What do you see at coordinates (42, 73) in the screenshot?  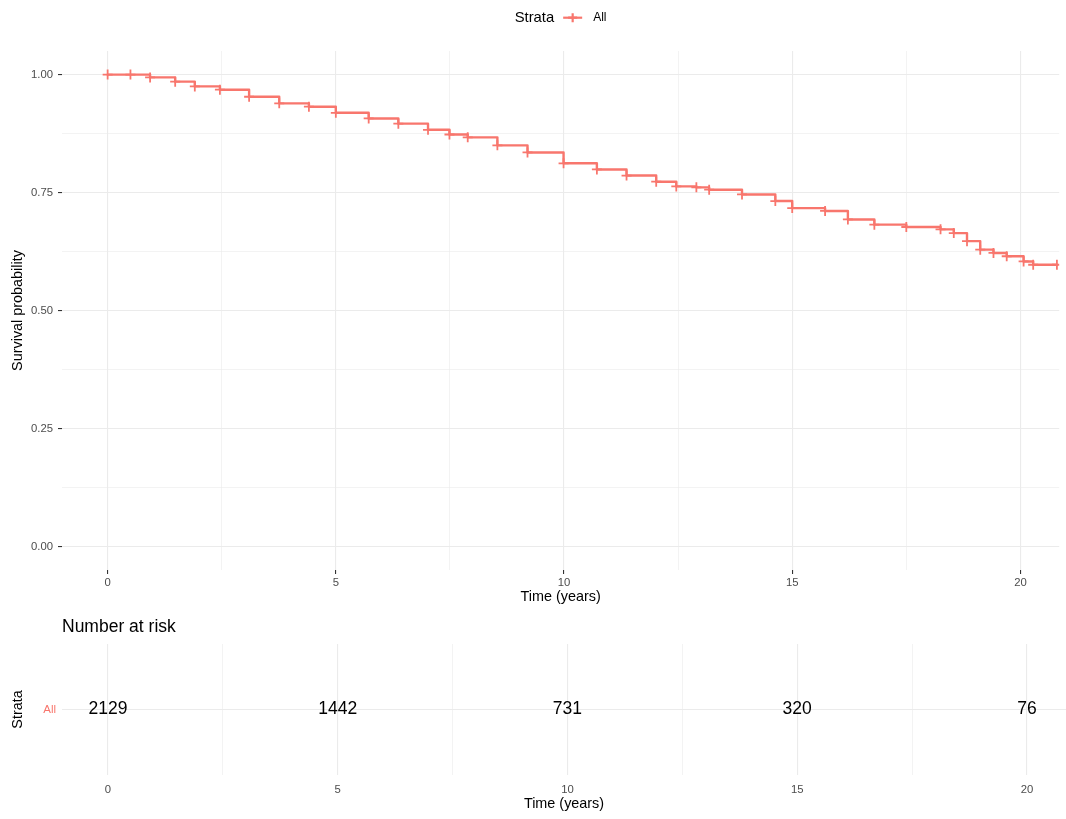 I see `y-tick-label: 1.00` at bounding box center [42, 73].